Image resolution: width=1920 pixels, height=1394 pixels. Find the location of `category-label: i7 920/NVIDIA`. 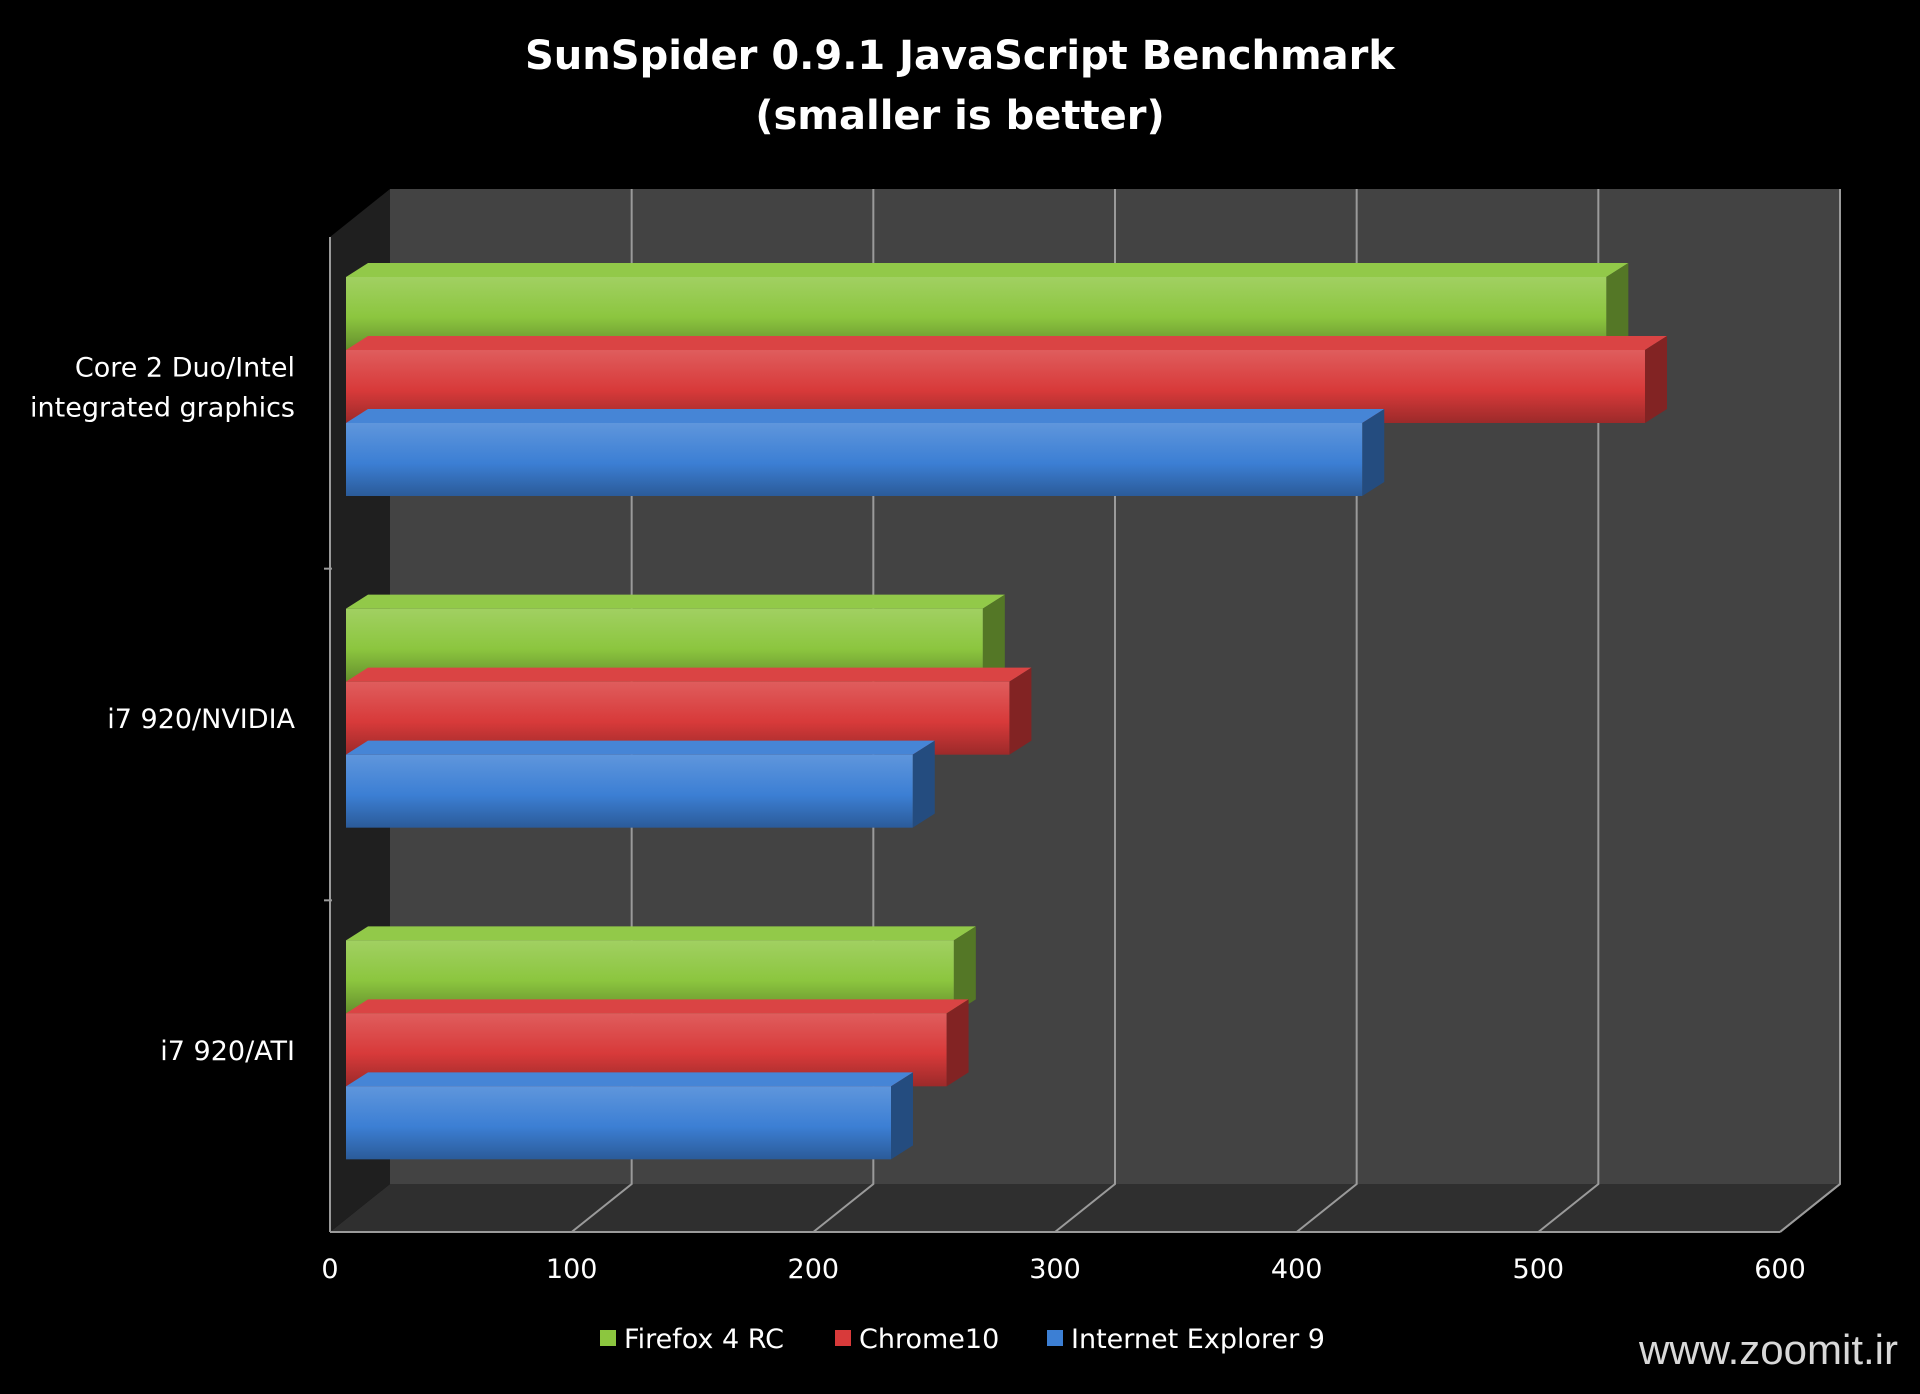

category-label: i7 920/NVIDIA is located at coordinates (201, 719).